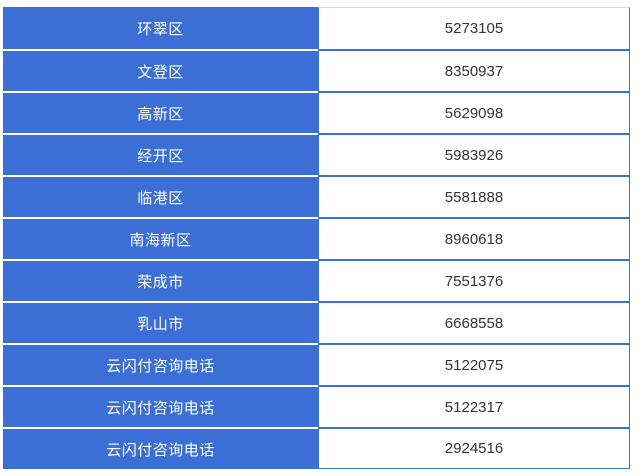 The height and width of the screenshot is (476, 640). I want to click on region-label-cell: 经开区, so click(160, 154).